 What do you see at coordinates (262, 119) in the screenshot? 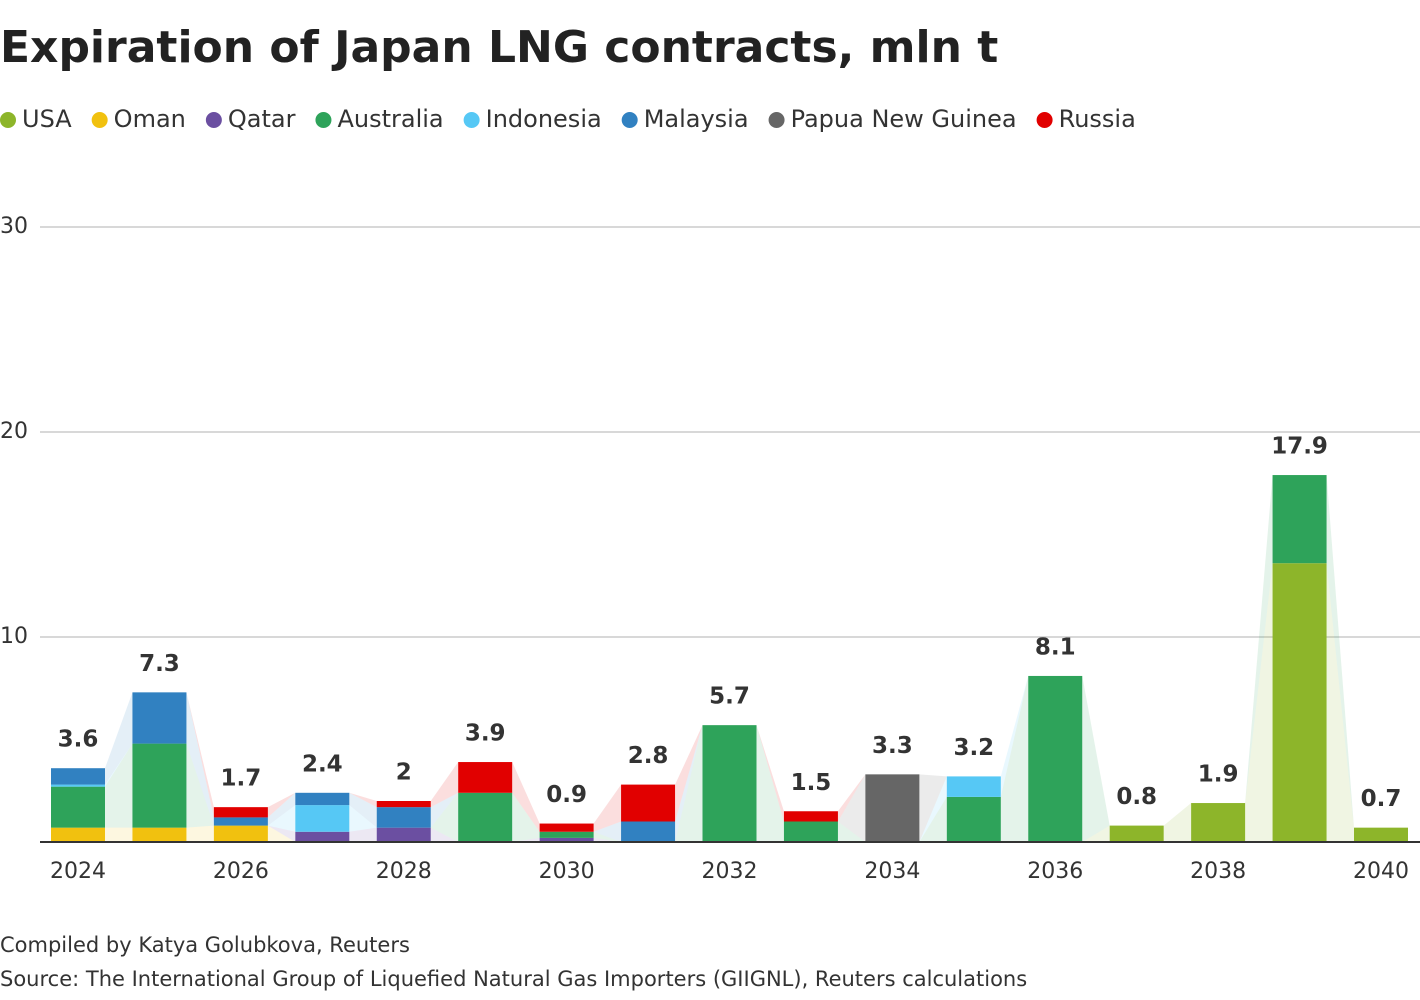
I see `legend-label: Qatar` at bounding box center [262, 119].